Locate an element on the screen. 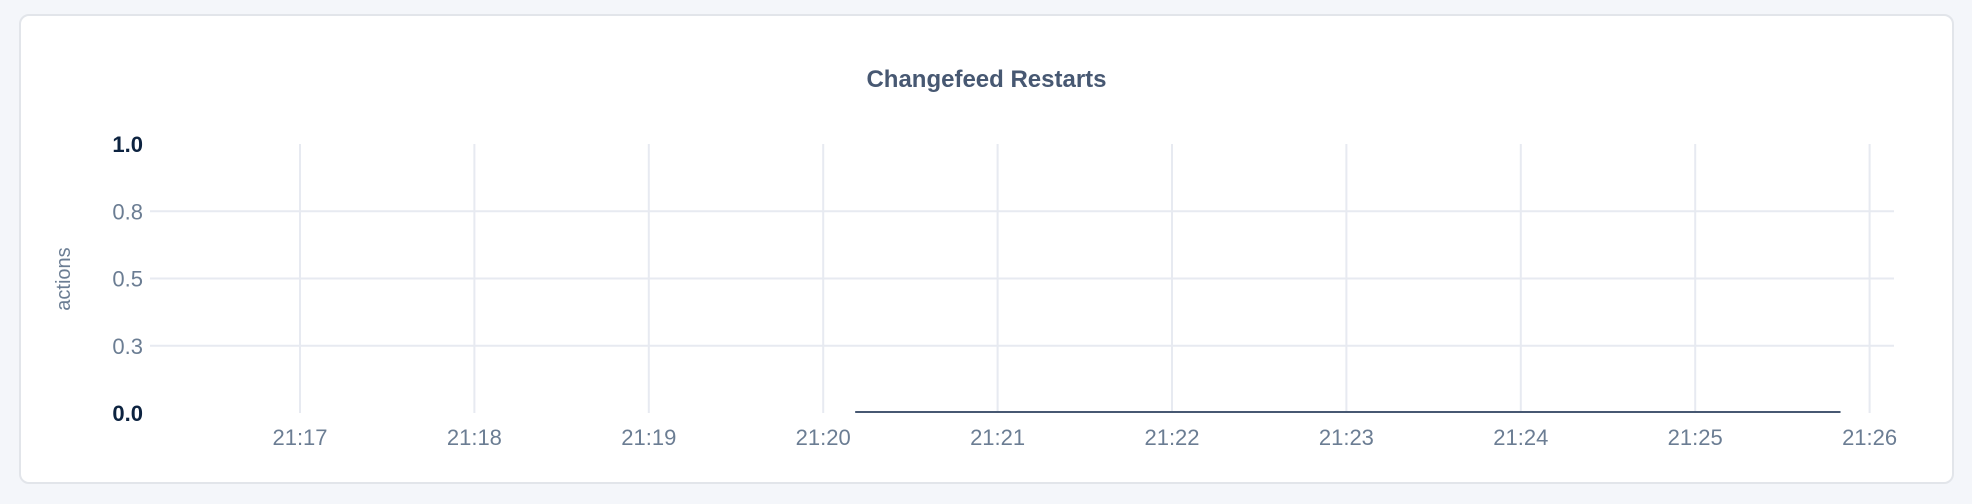  y-axis-label: actions is located at coordinates (64, 278).